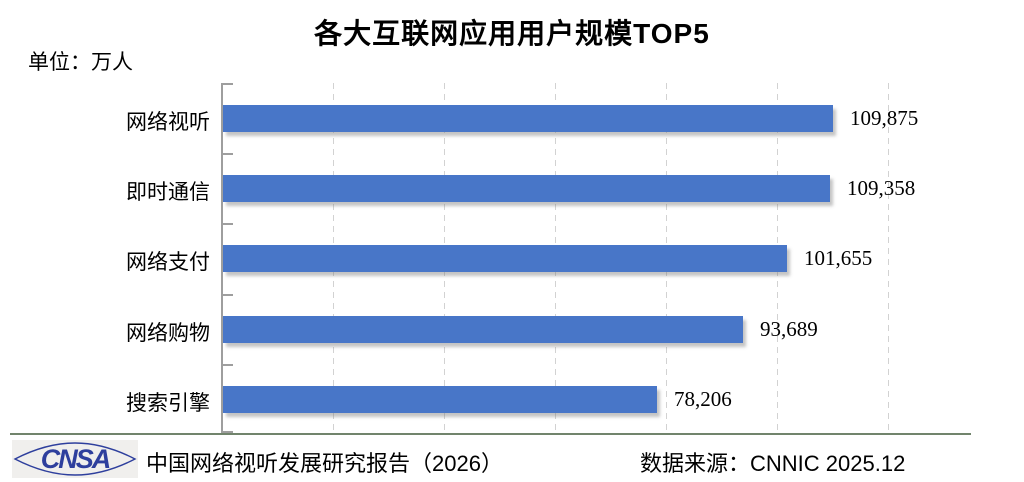  I want to click on page-title: 各大互联网应用用户规模TOP5, so click(512, 33).